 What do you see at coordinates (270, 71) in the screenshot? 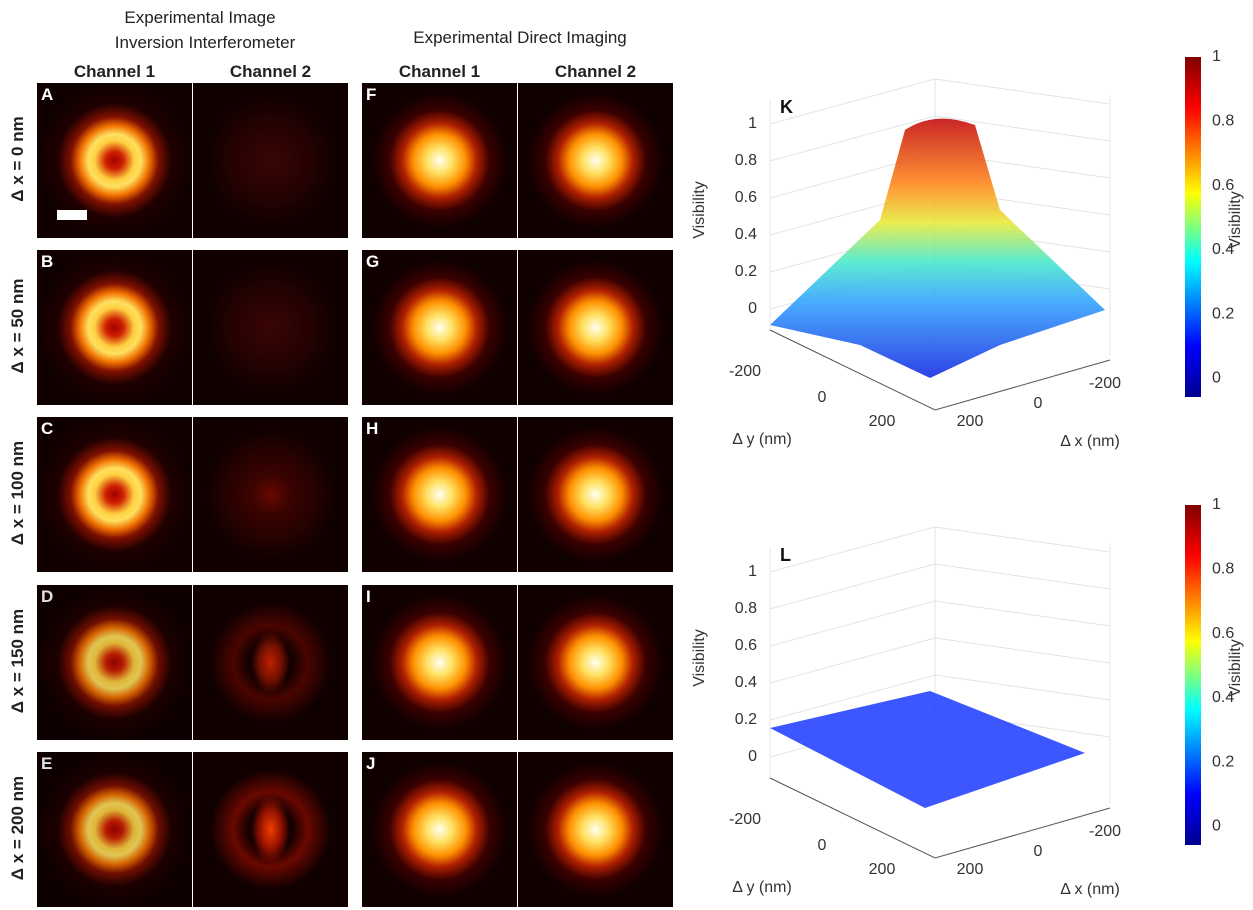
I see `column-header: Channel 2` at bounding box center [270, 71].